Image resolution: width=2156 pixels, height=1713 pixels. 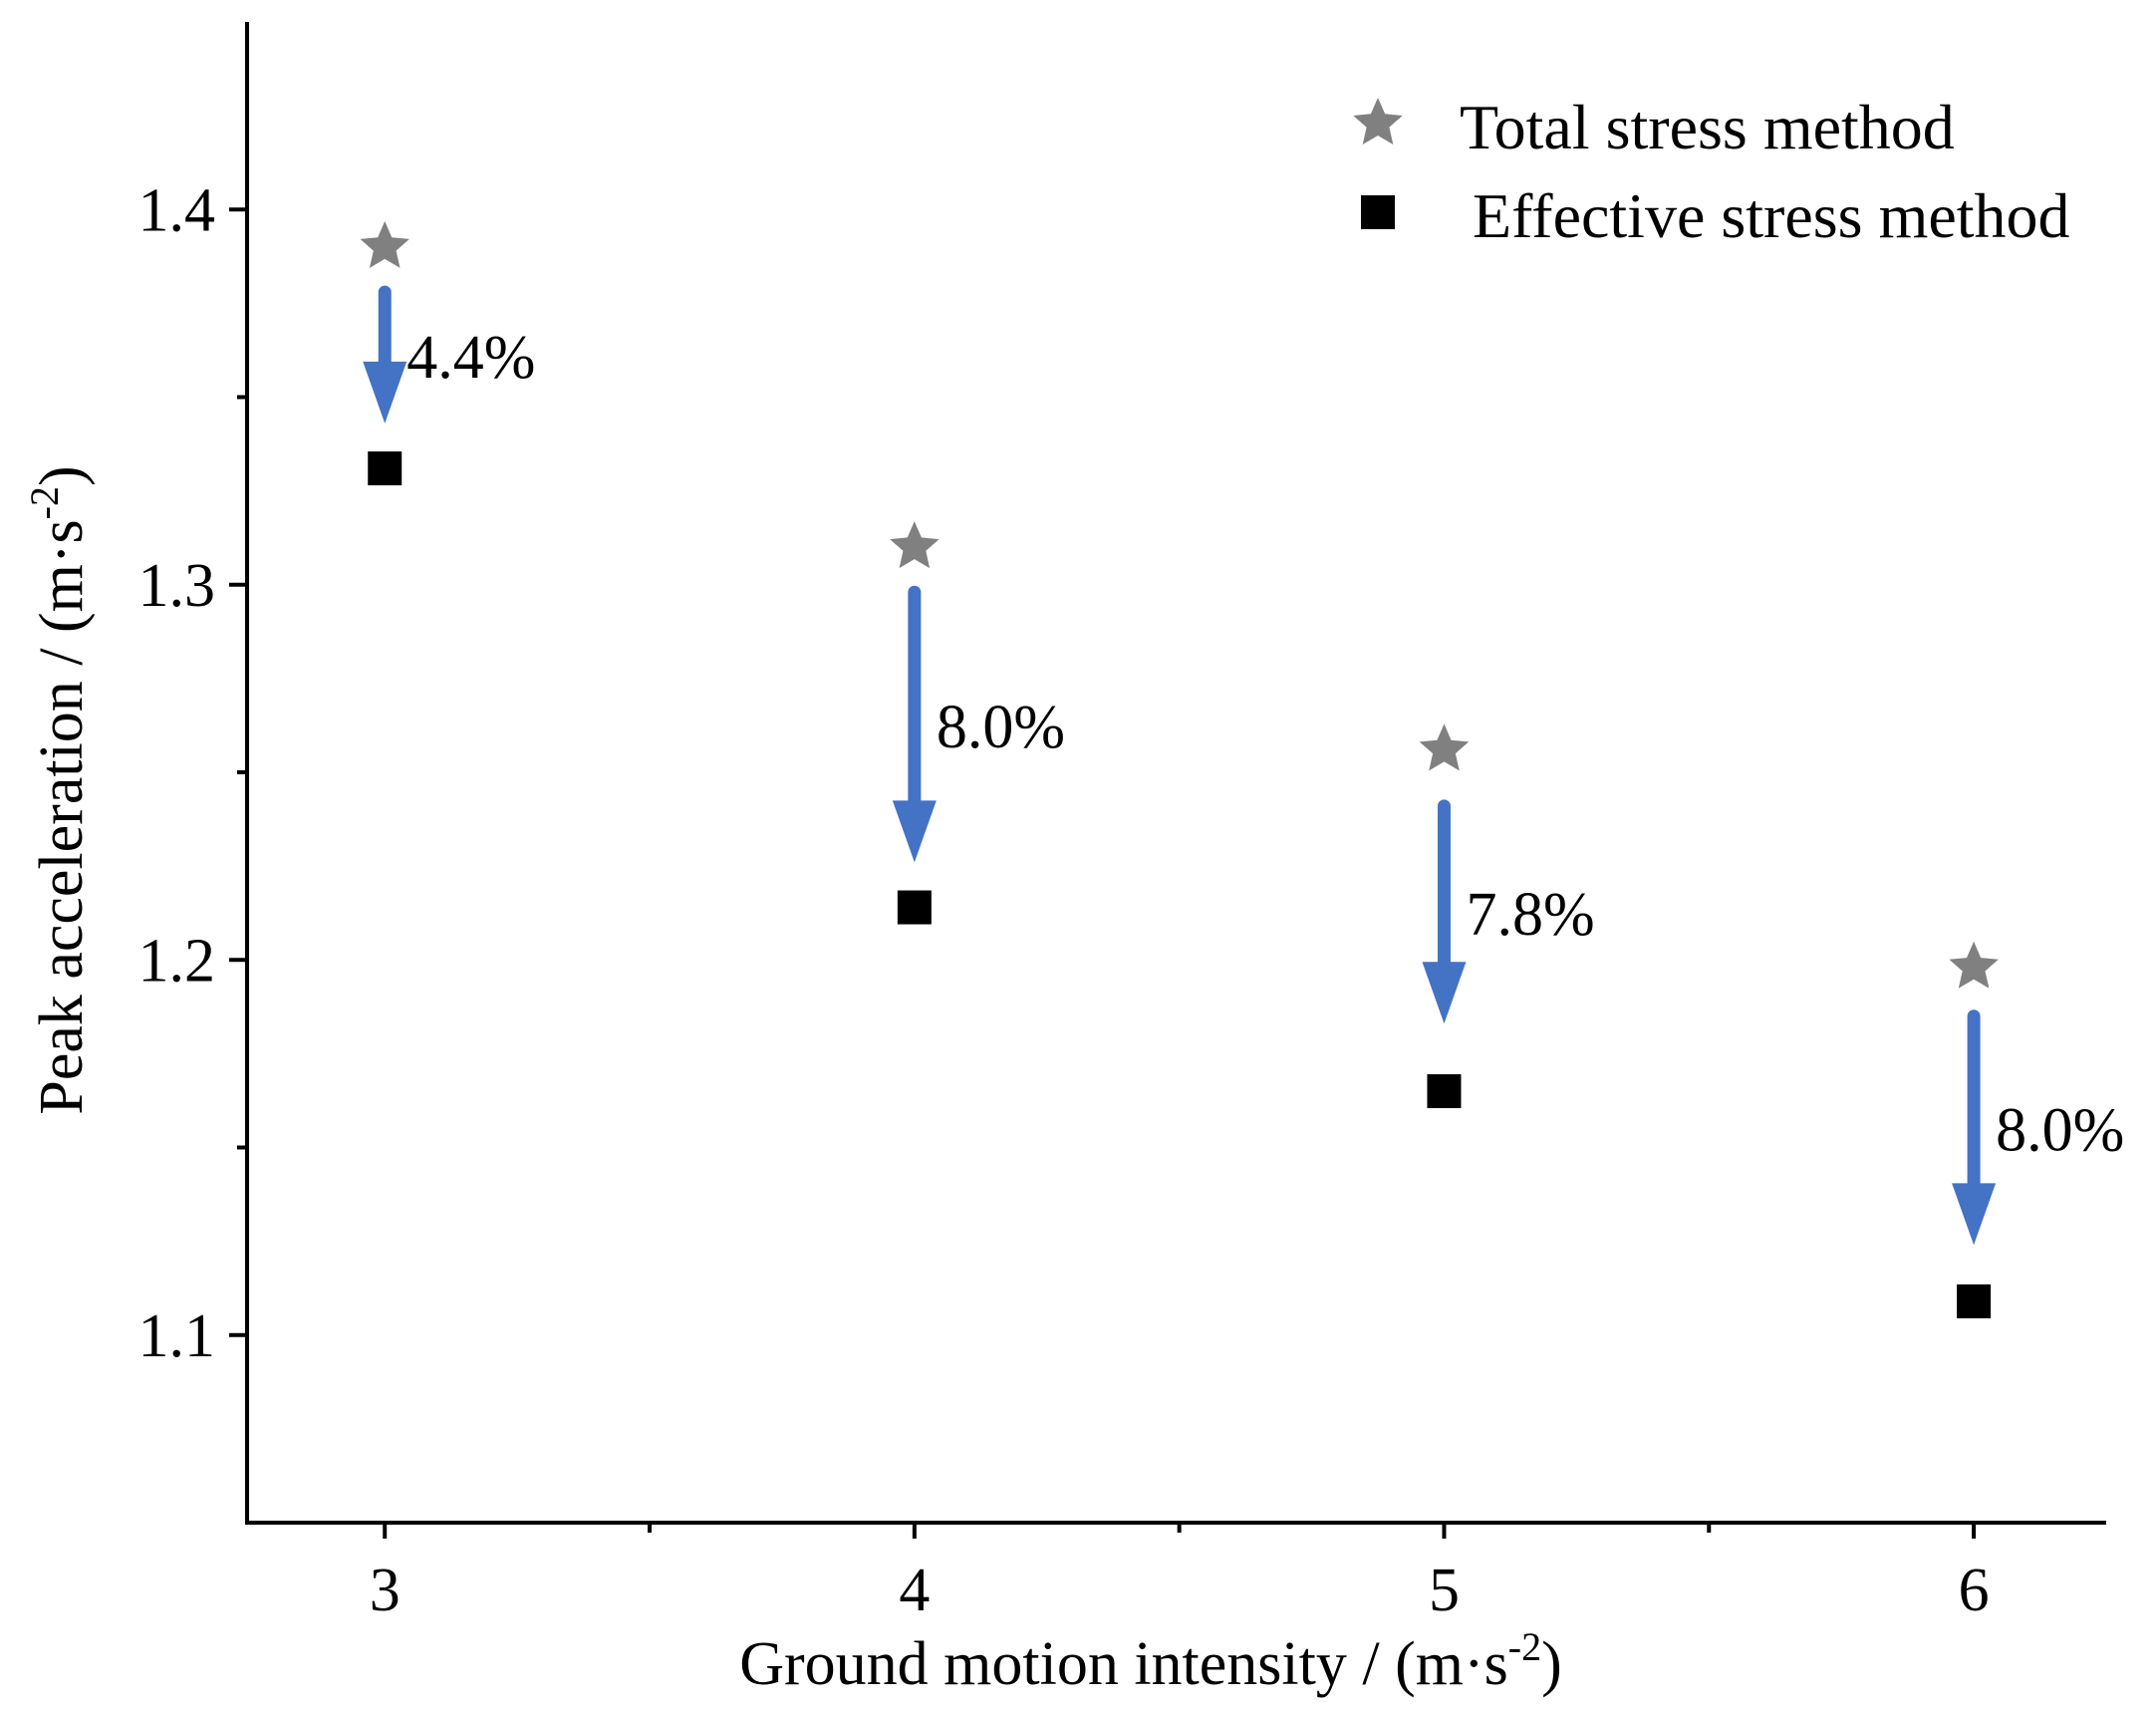 I want to click on y-tick-label: 1.2, so click(x=177, y=961).